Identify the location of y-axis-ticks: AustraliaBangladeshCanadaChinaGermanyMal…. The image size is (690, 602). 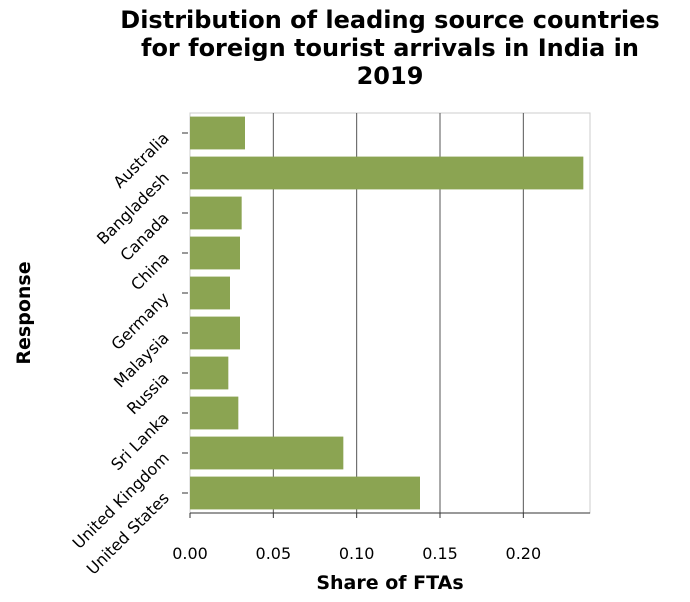
(128, 353).